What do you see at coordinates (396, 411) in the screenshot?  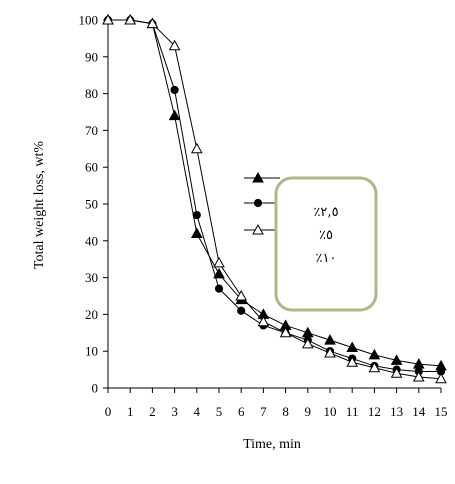 I see `x-tick-label: 13` at bounding box center [396, 411].